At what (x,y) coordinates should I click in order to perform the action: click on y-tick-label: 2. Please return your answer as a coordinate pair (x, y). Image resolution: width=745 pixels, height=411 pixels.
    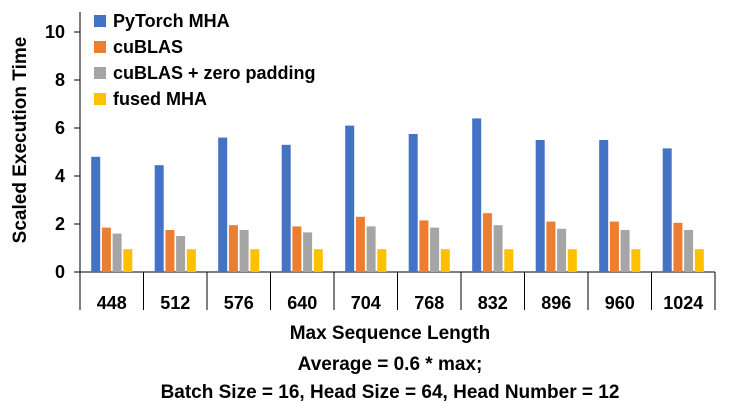
    Looking at the image, I should click on (60, 224).